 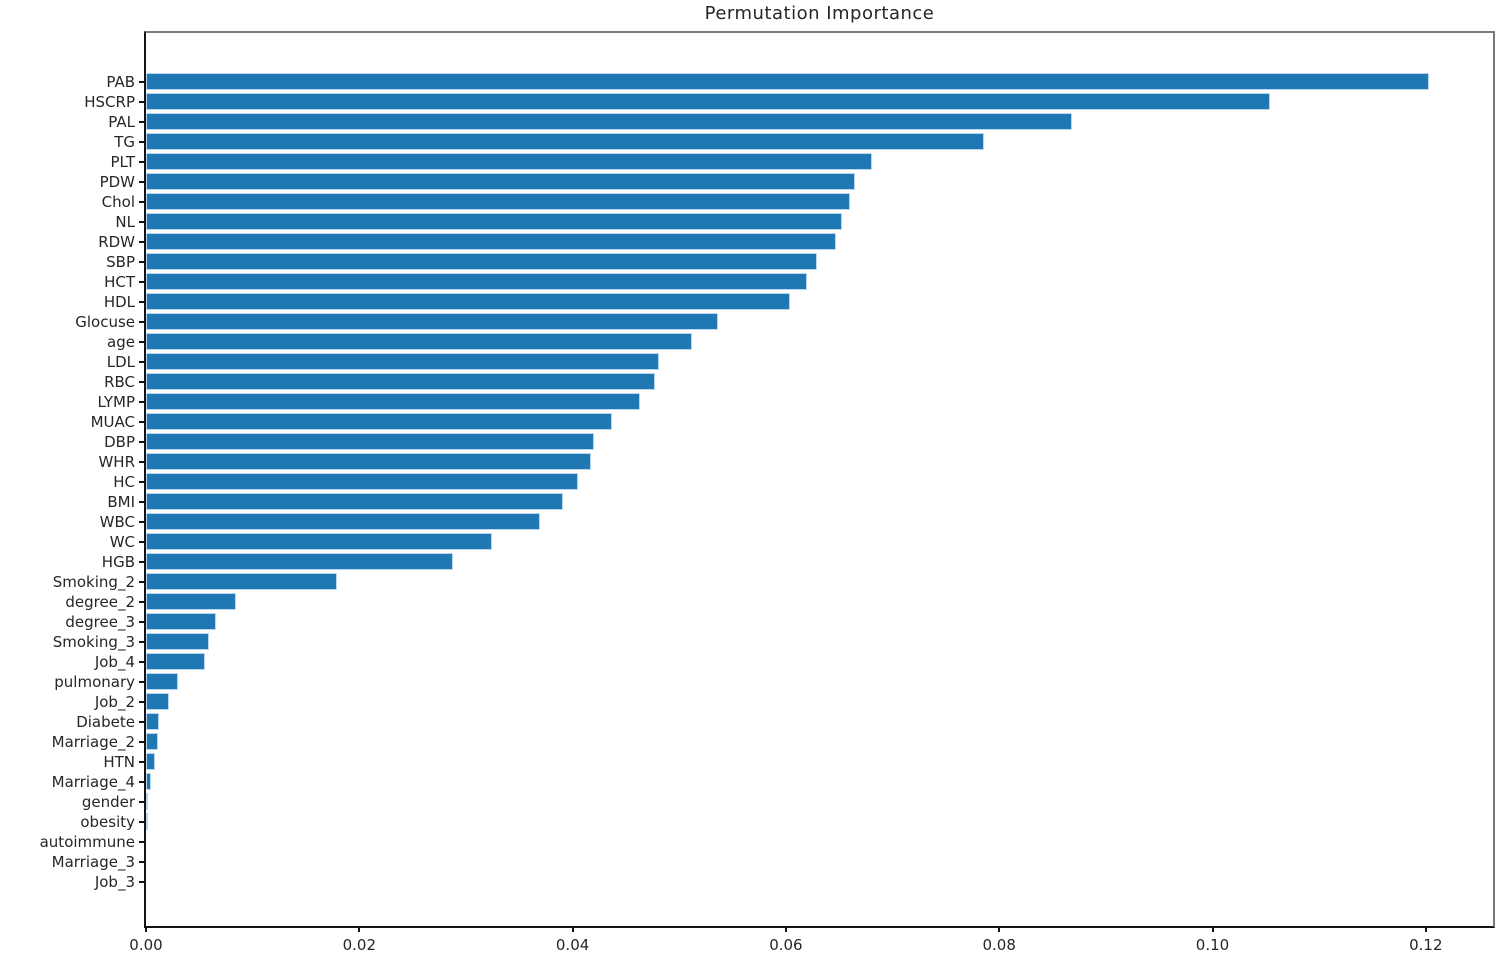 I want to click on y-tick-label: RDW, so click(x=116, y=241).